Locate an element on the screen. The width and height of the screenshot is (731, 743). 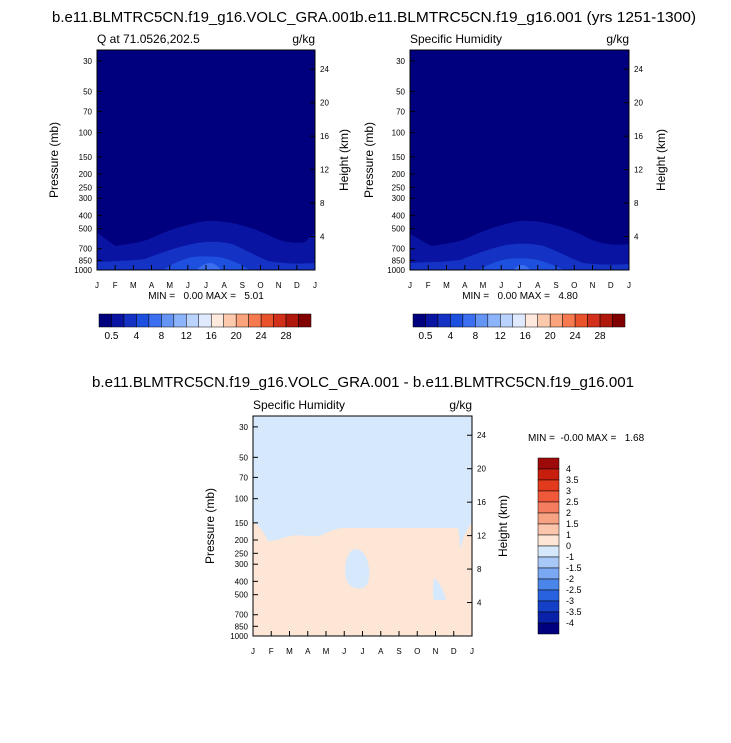
colorbar-label: 0.5 is located at coordinates (112, 336).